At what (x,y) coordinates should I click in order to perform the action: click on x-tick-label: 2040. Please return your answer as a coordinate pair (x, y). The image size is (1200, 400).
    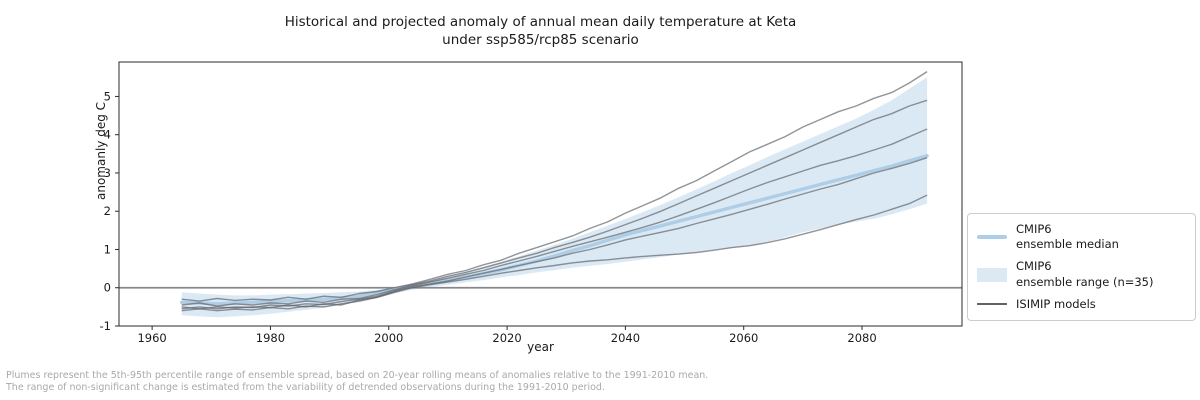
    Looking at the image, I should click on (625, 338).